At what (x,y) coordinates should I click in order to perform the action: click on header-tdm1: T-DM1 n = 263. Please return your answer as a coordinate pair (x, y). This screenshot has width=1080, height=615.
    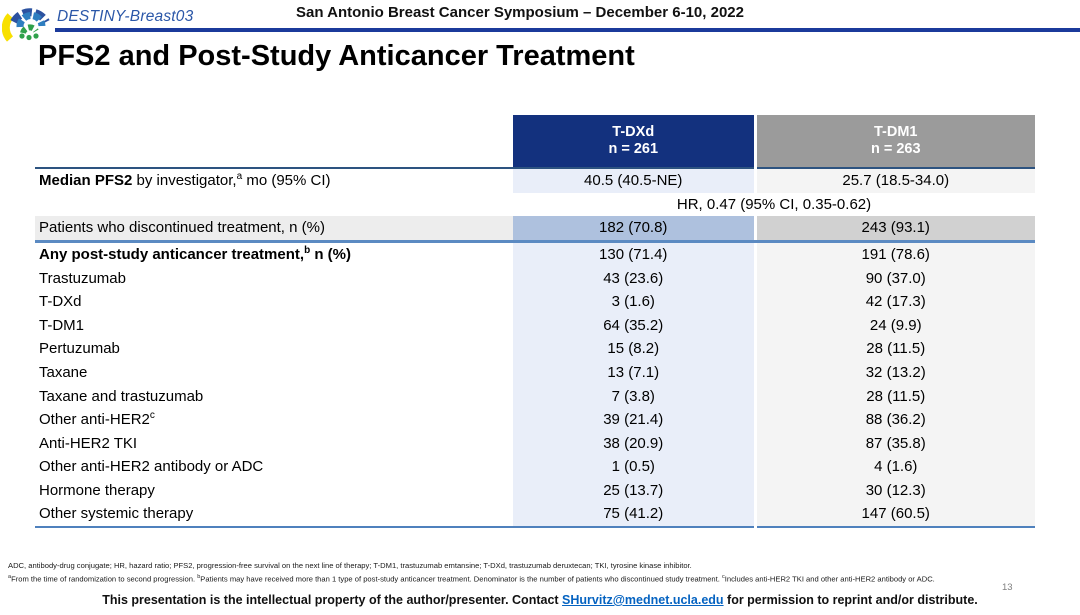
    Looking at the image, I should click on (894, 142).